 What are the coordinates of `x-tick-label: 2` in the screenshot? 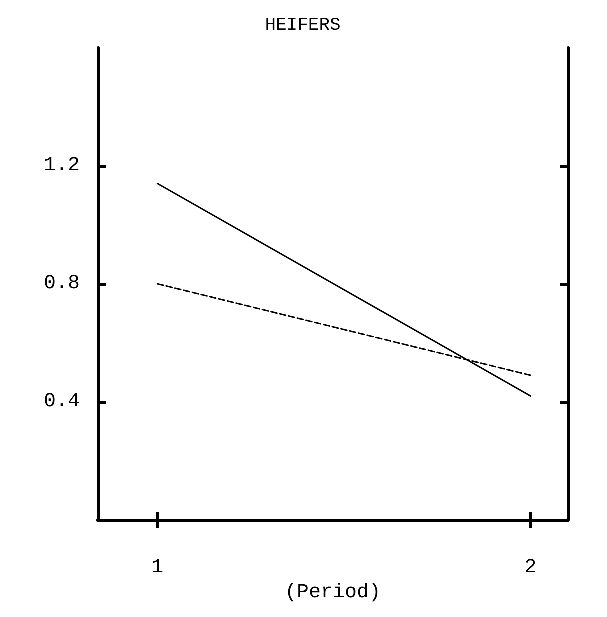 It's located at (530, 568).